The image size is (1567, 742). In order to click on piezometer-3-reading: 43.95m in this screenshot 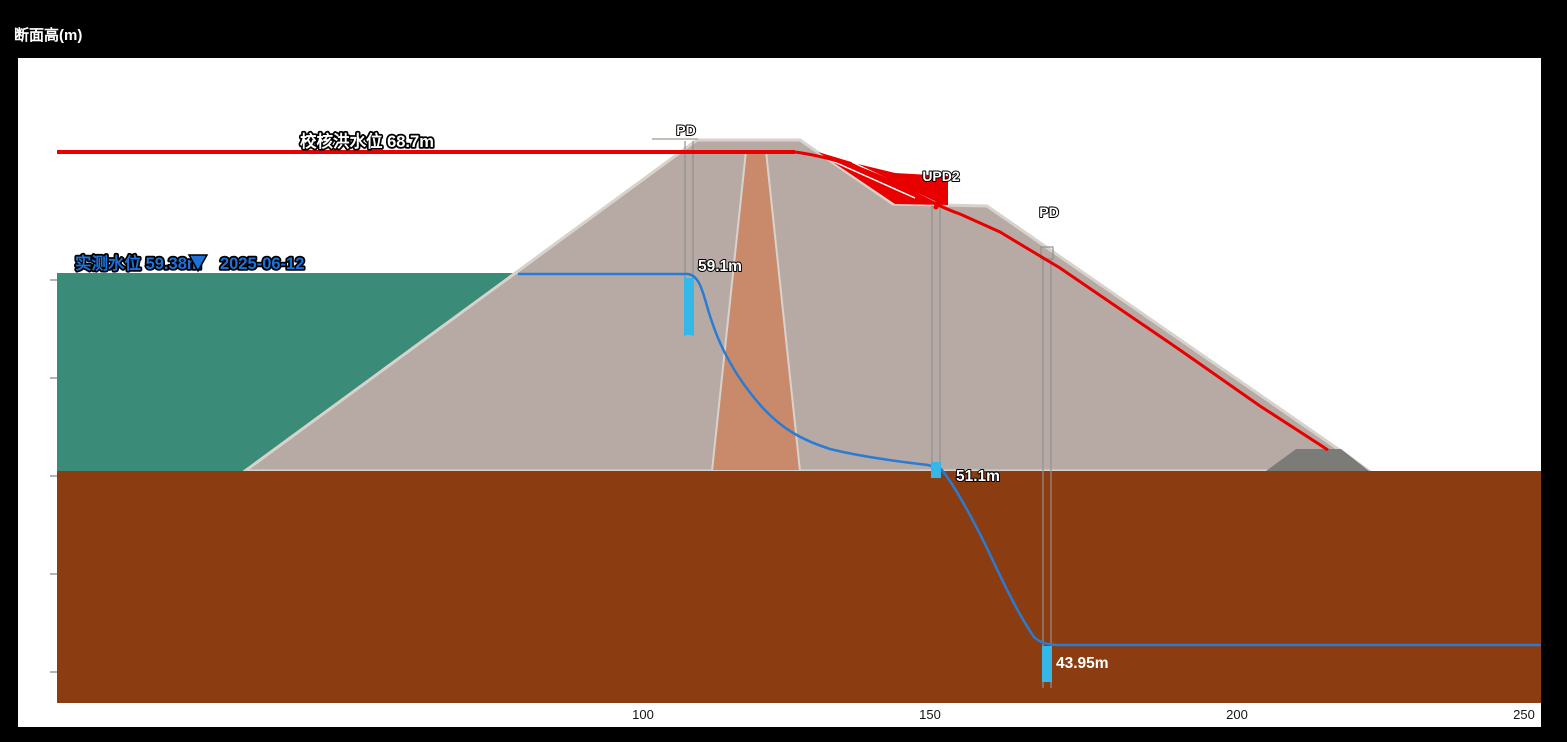, I will do `click(1082, 663)`.